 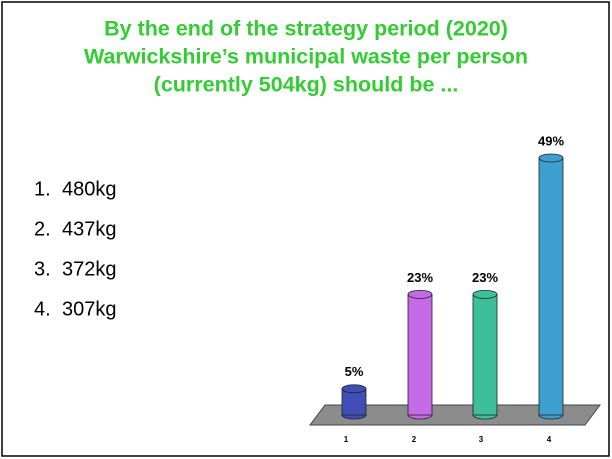 I want to click on option-number: 2., so click(x=42, y=229).